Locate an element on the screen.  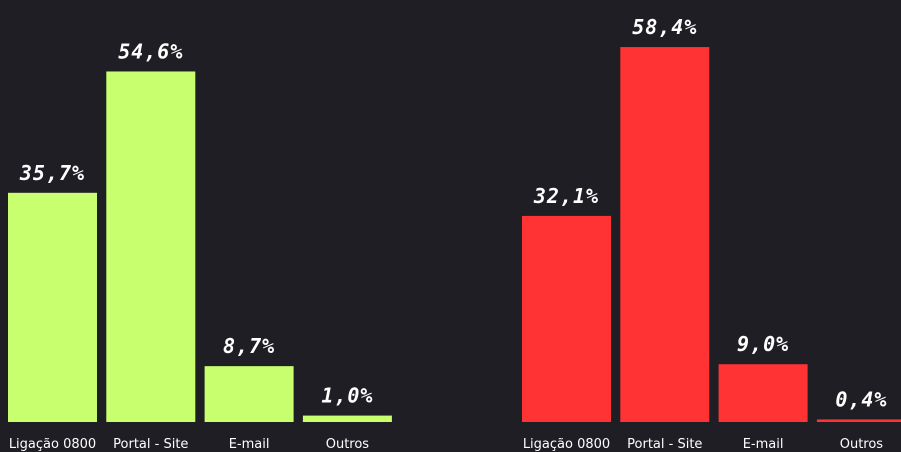
value-label: 32,1% is located at coordinates (566, 196).